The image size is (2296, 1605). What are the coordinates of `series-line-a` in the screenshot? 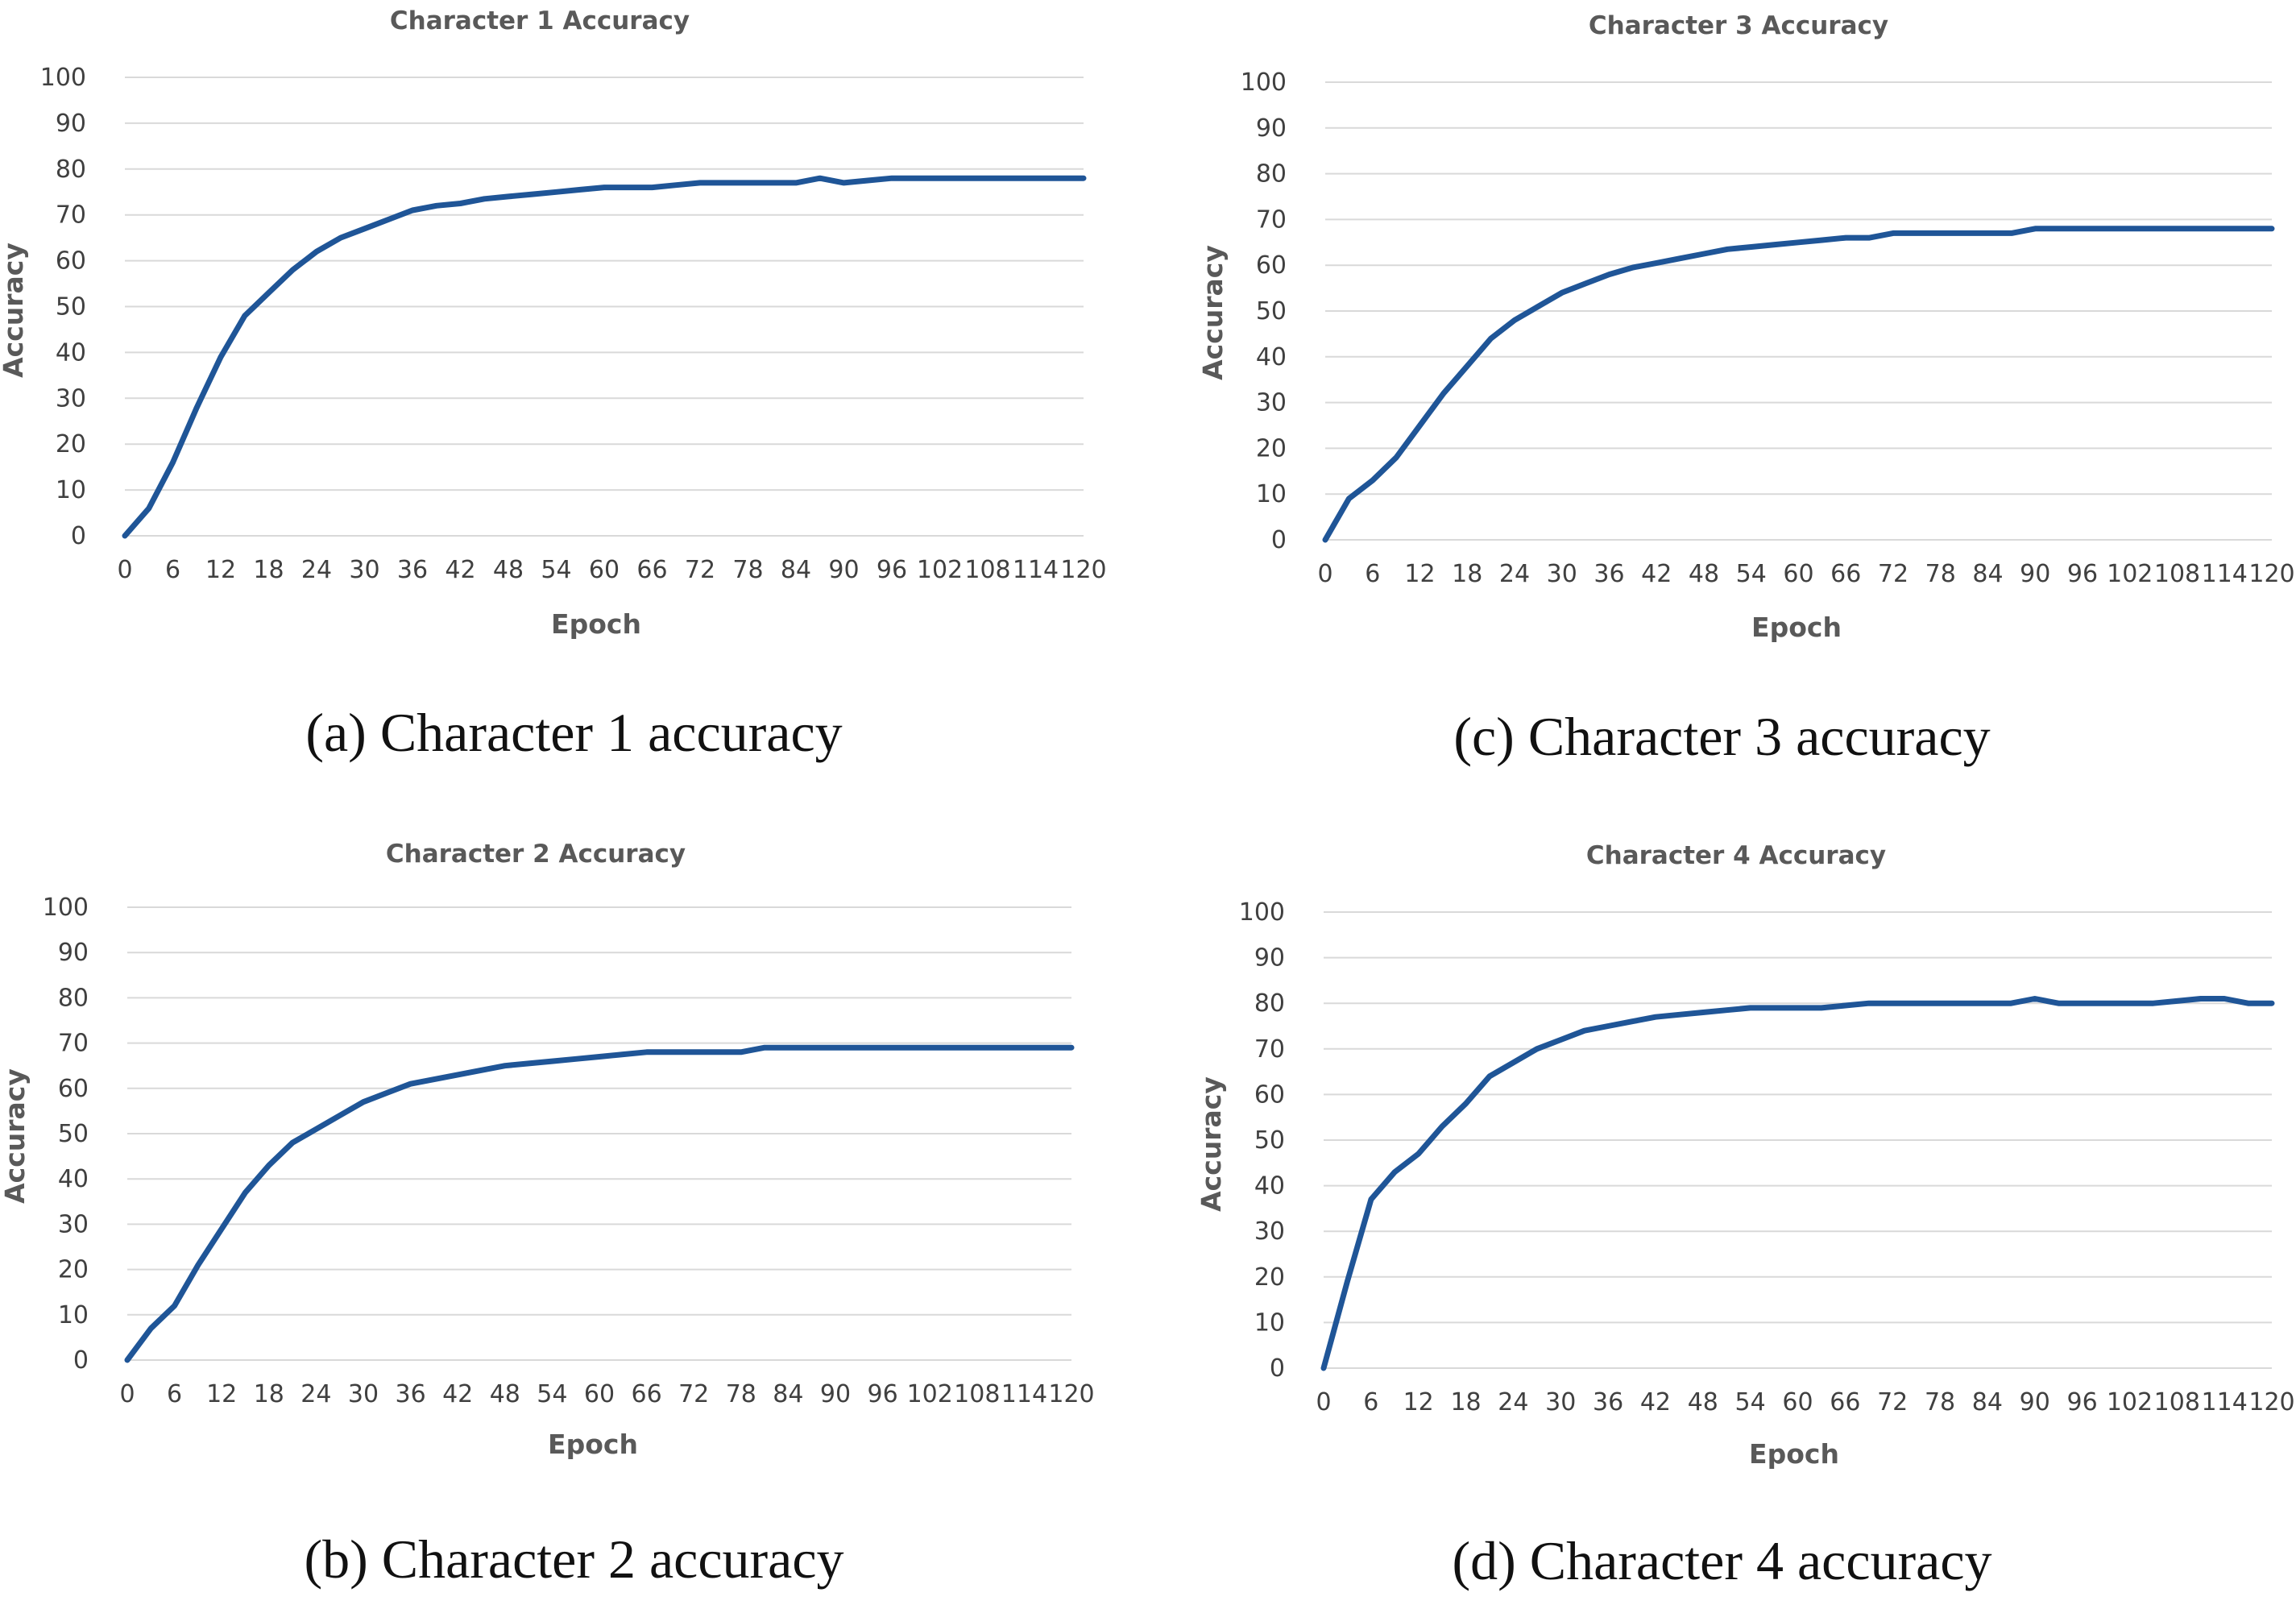 It's located at (604, 357).